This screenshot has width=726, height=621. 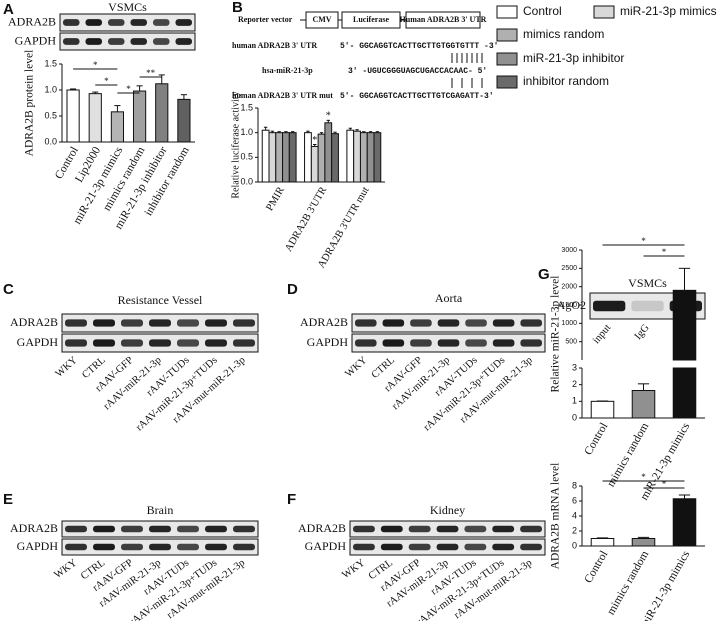 I want to click on y-tick-label: 1.0, so click(x=246, y=132).